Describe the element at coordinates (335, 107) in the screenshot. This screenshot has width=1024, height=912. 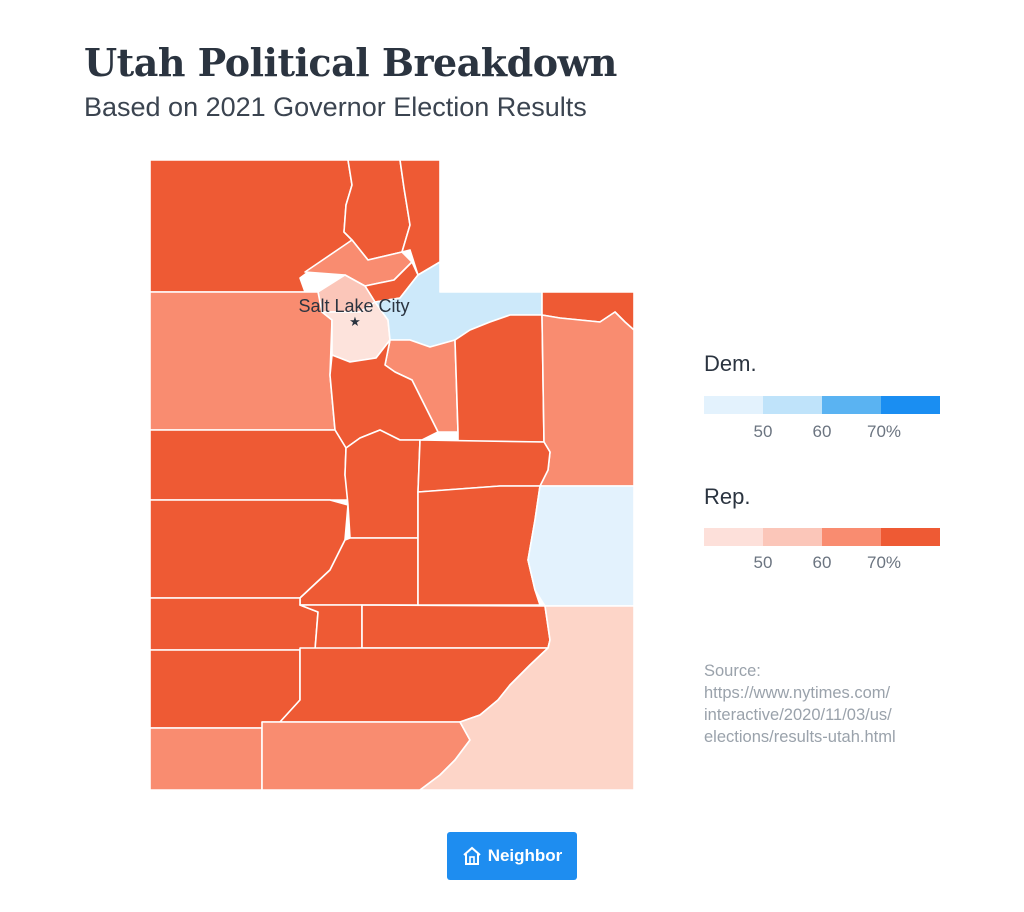
I see `page-subtitle: Based on 2021 Governor Election Results` at that location.